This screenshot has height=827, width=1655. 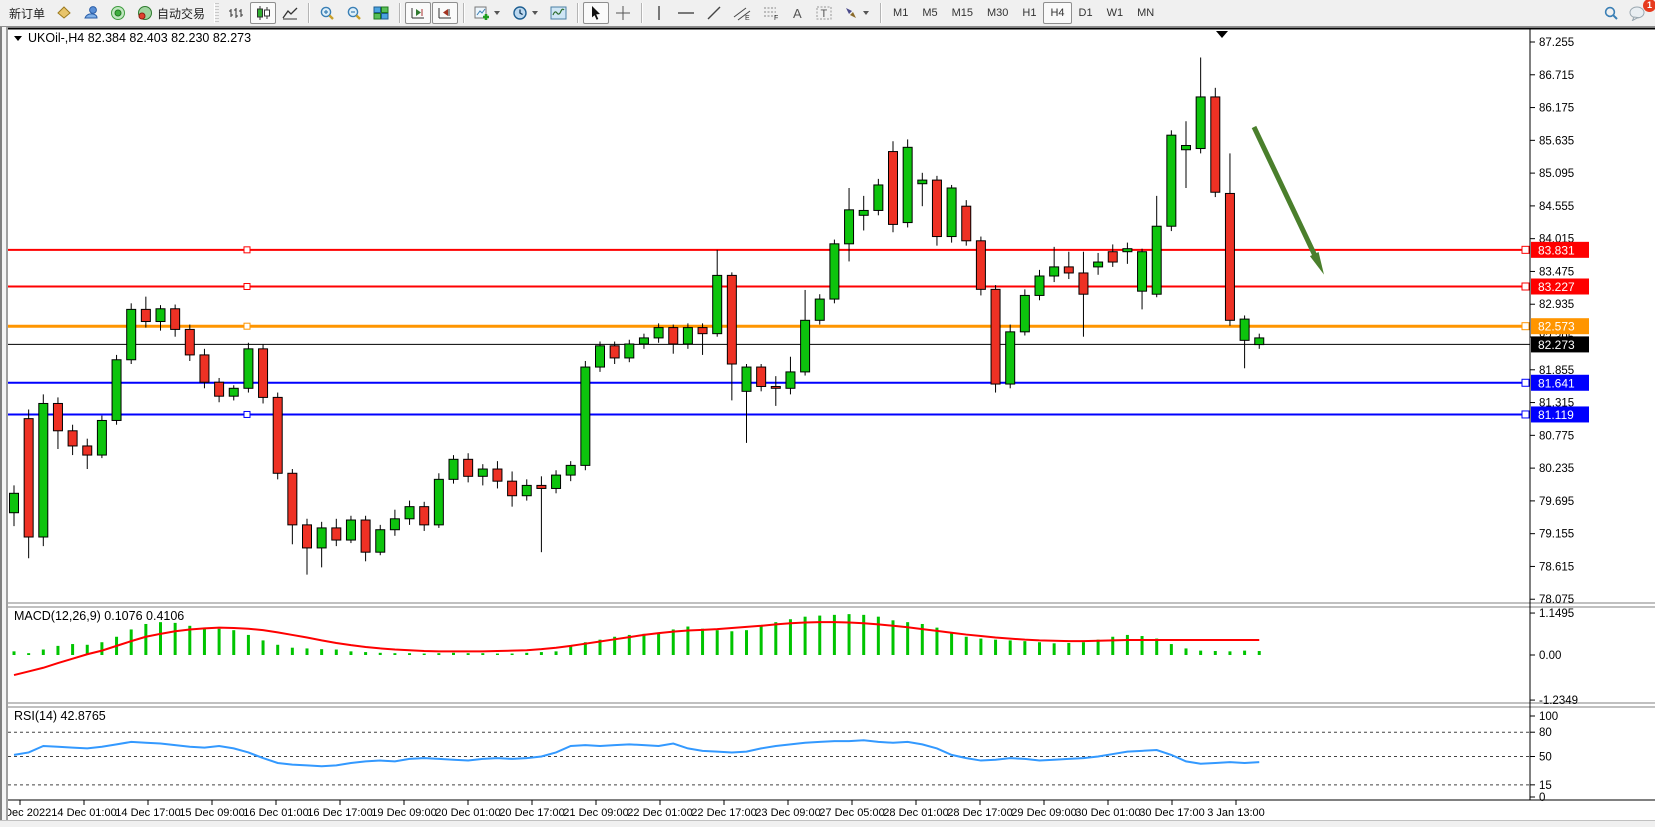 I want to click on search-icon, so click(x=1611, y=13).